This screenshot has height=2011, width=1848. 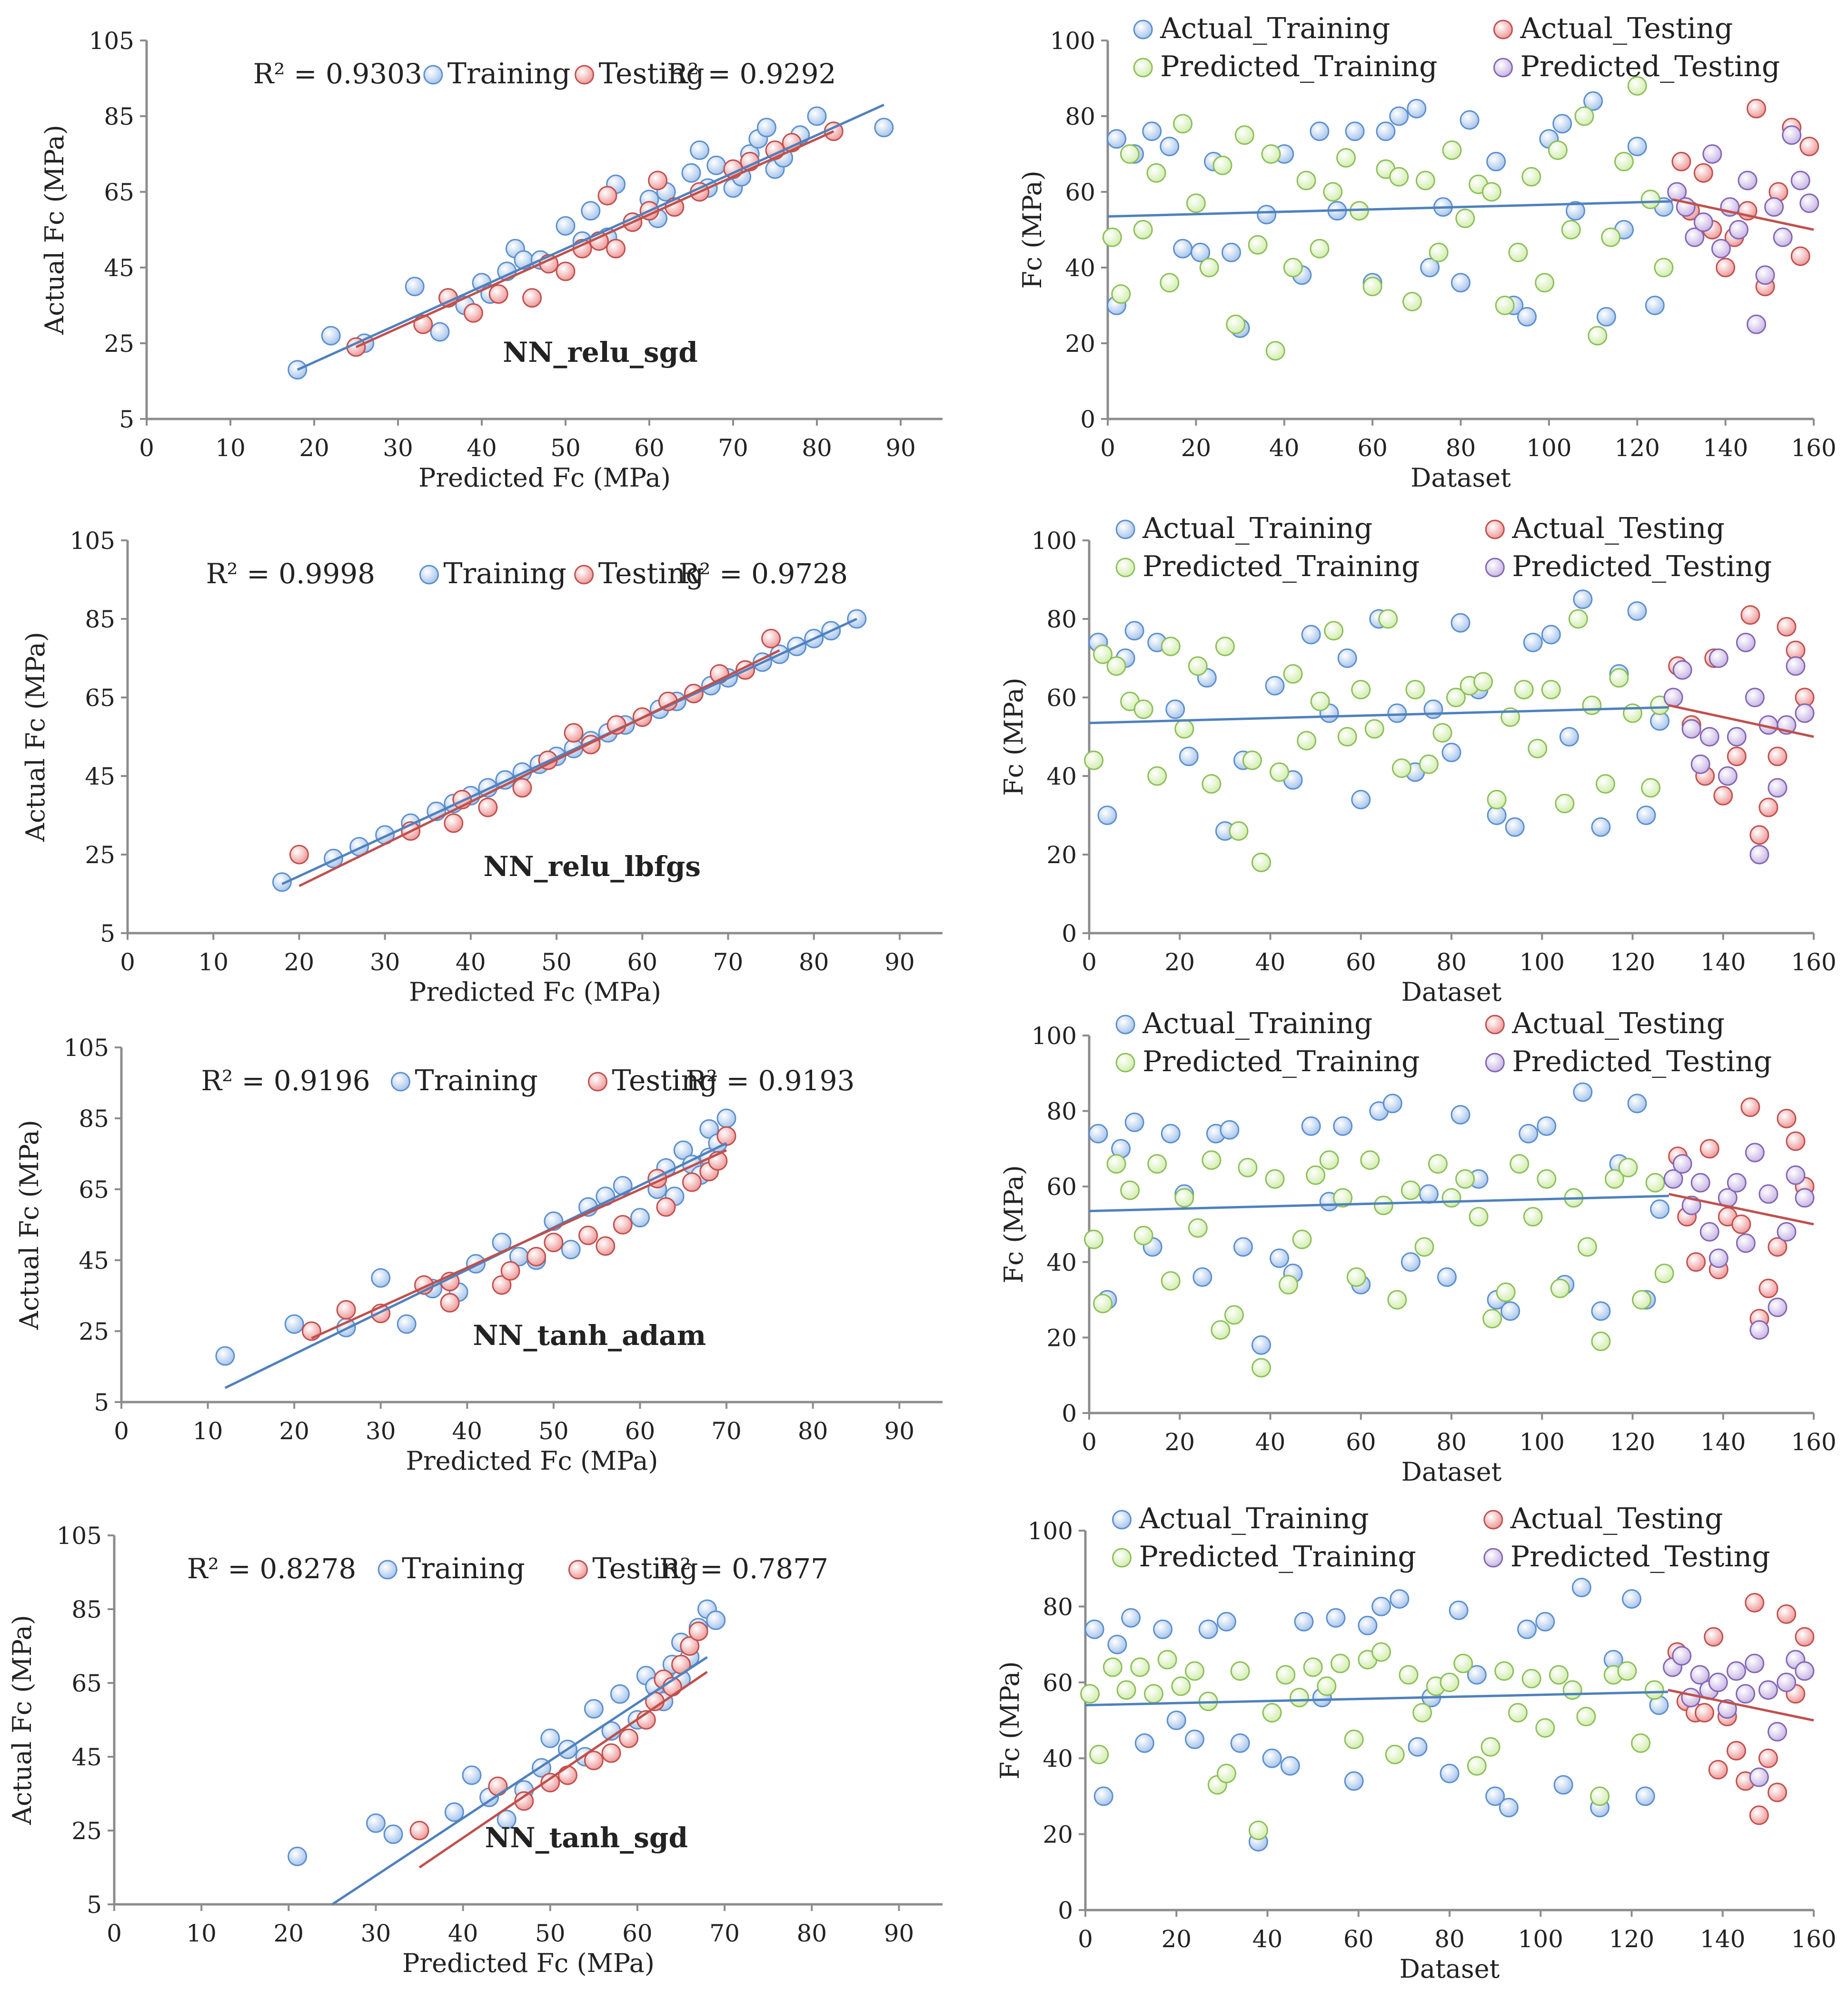 What do you see at coordinates (1814, 448) in the screenshot?
I see `x-tick-label: 160` at bounding box center [1814, 448].